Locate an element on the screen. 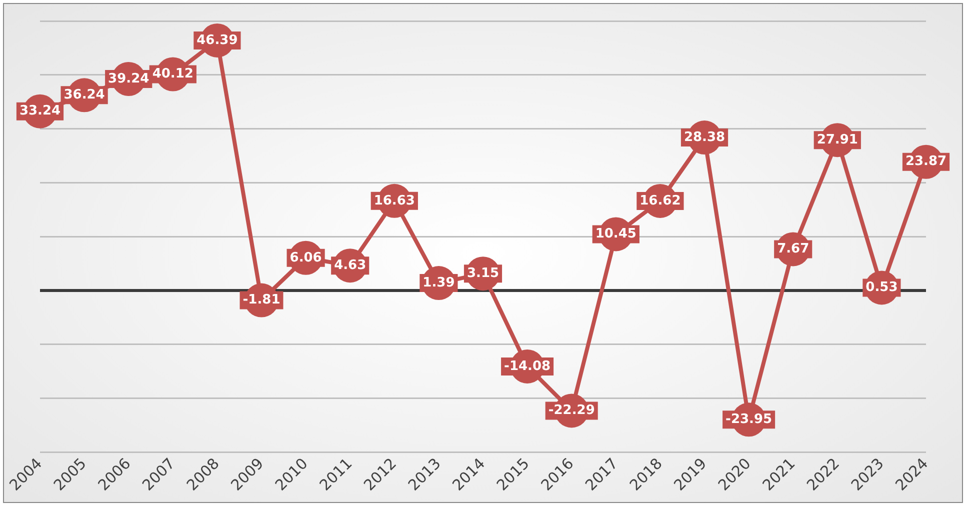 Image resolution: width=966 pixels, height=506 pixels. data-label: -1.81 is located at coordinates (261, 300).